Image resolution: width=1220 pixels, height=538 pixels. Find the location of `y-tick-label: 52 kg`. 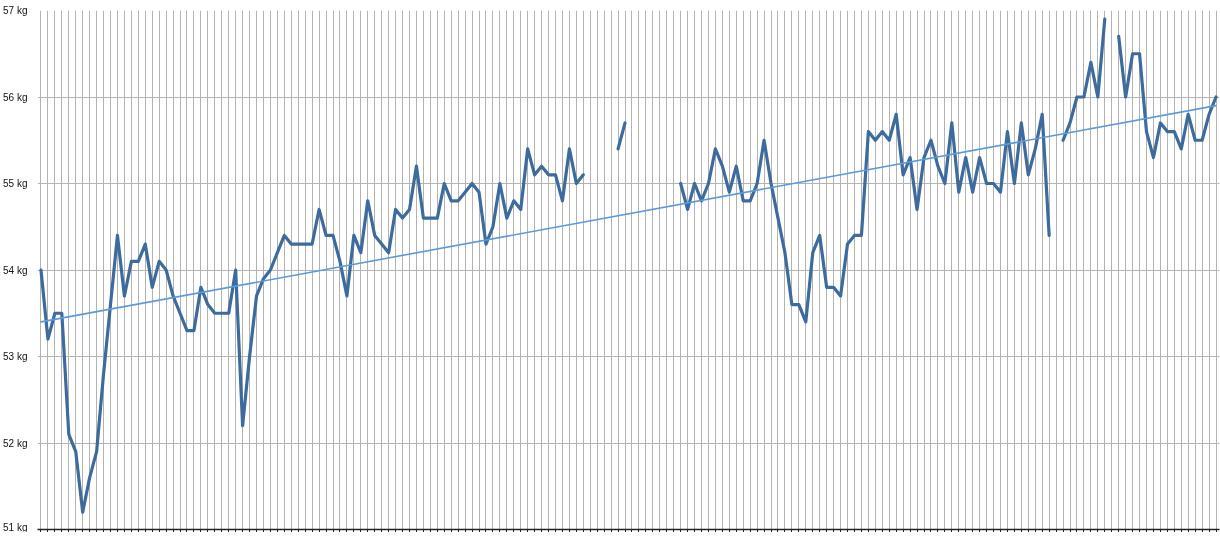

y-tick-label: 52 kg is located at coordinates (15, 443).